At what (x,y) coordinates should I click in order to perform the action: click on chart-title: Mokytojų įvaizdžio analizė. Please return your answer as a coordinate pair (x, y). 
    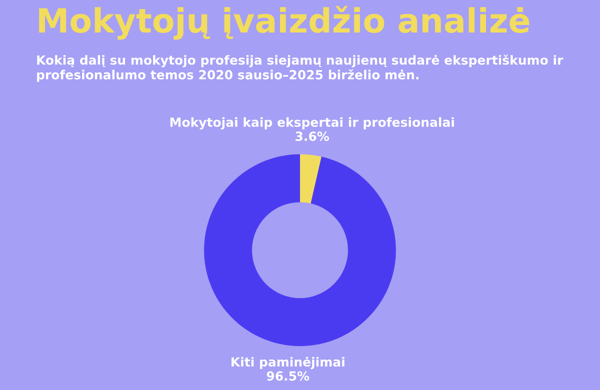
    Looking at the image, I should click on (284, 23).